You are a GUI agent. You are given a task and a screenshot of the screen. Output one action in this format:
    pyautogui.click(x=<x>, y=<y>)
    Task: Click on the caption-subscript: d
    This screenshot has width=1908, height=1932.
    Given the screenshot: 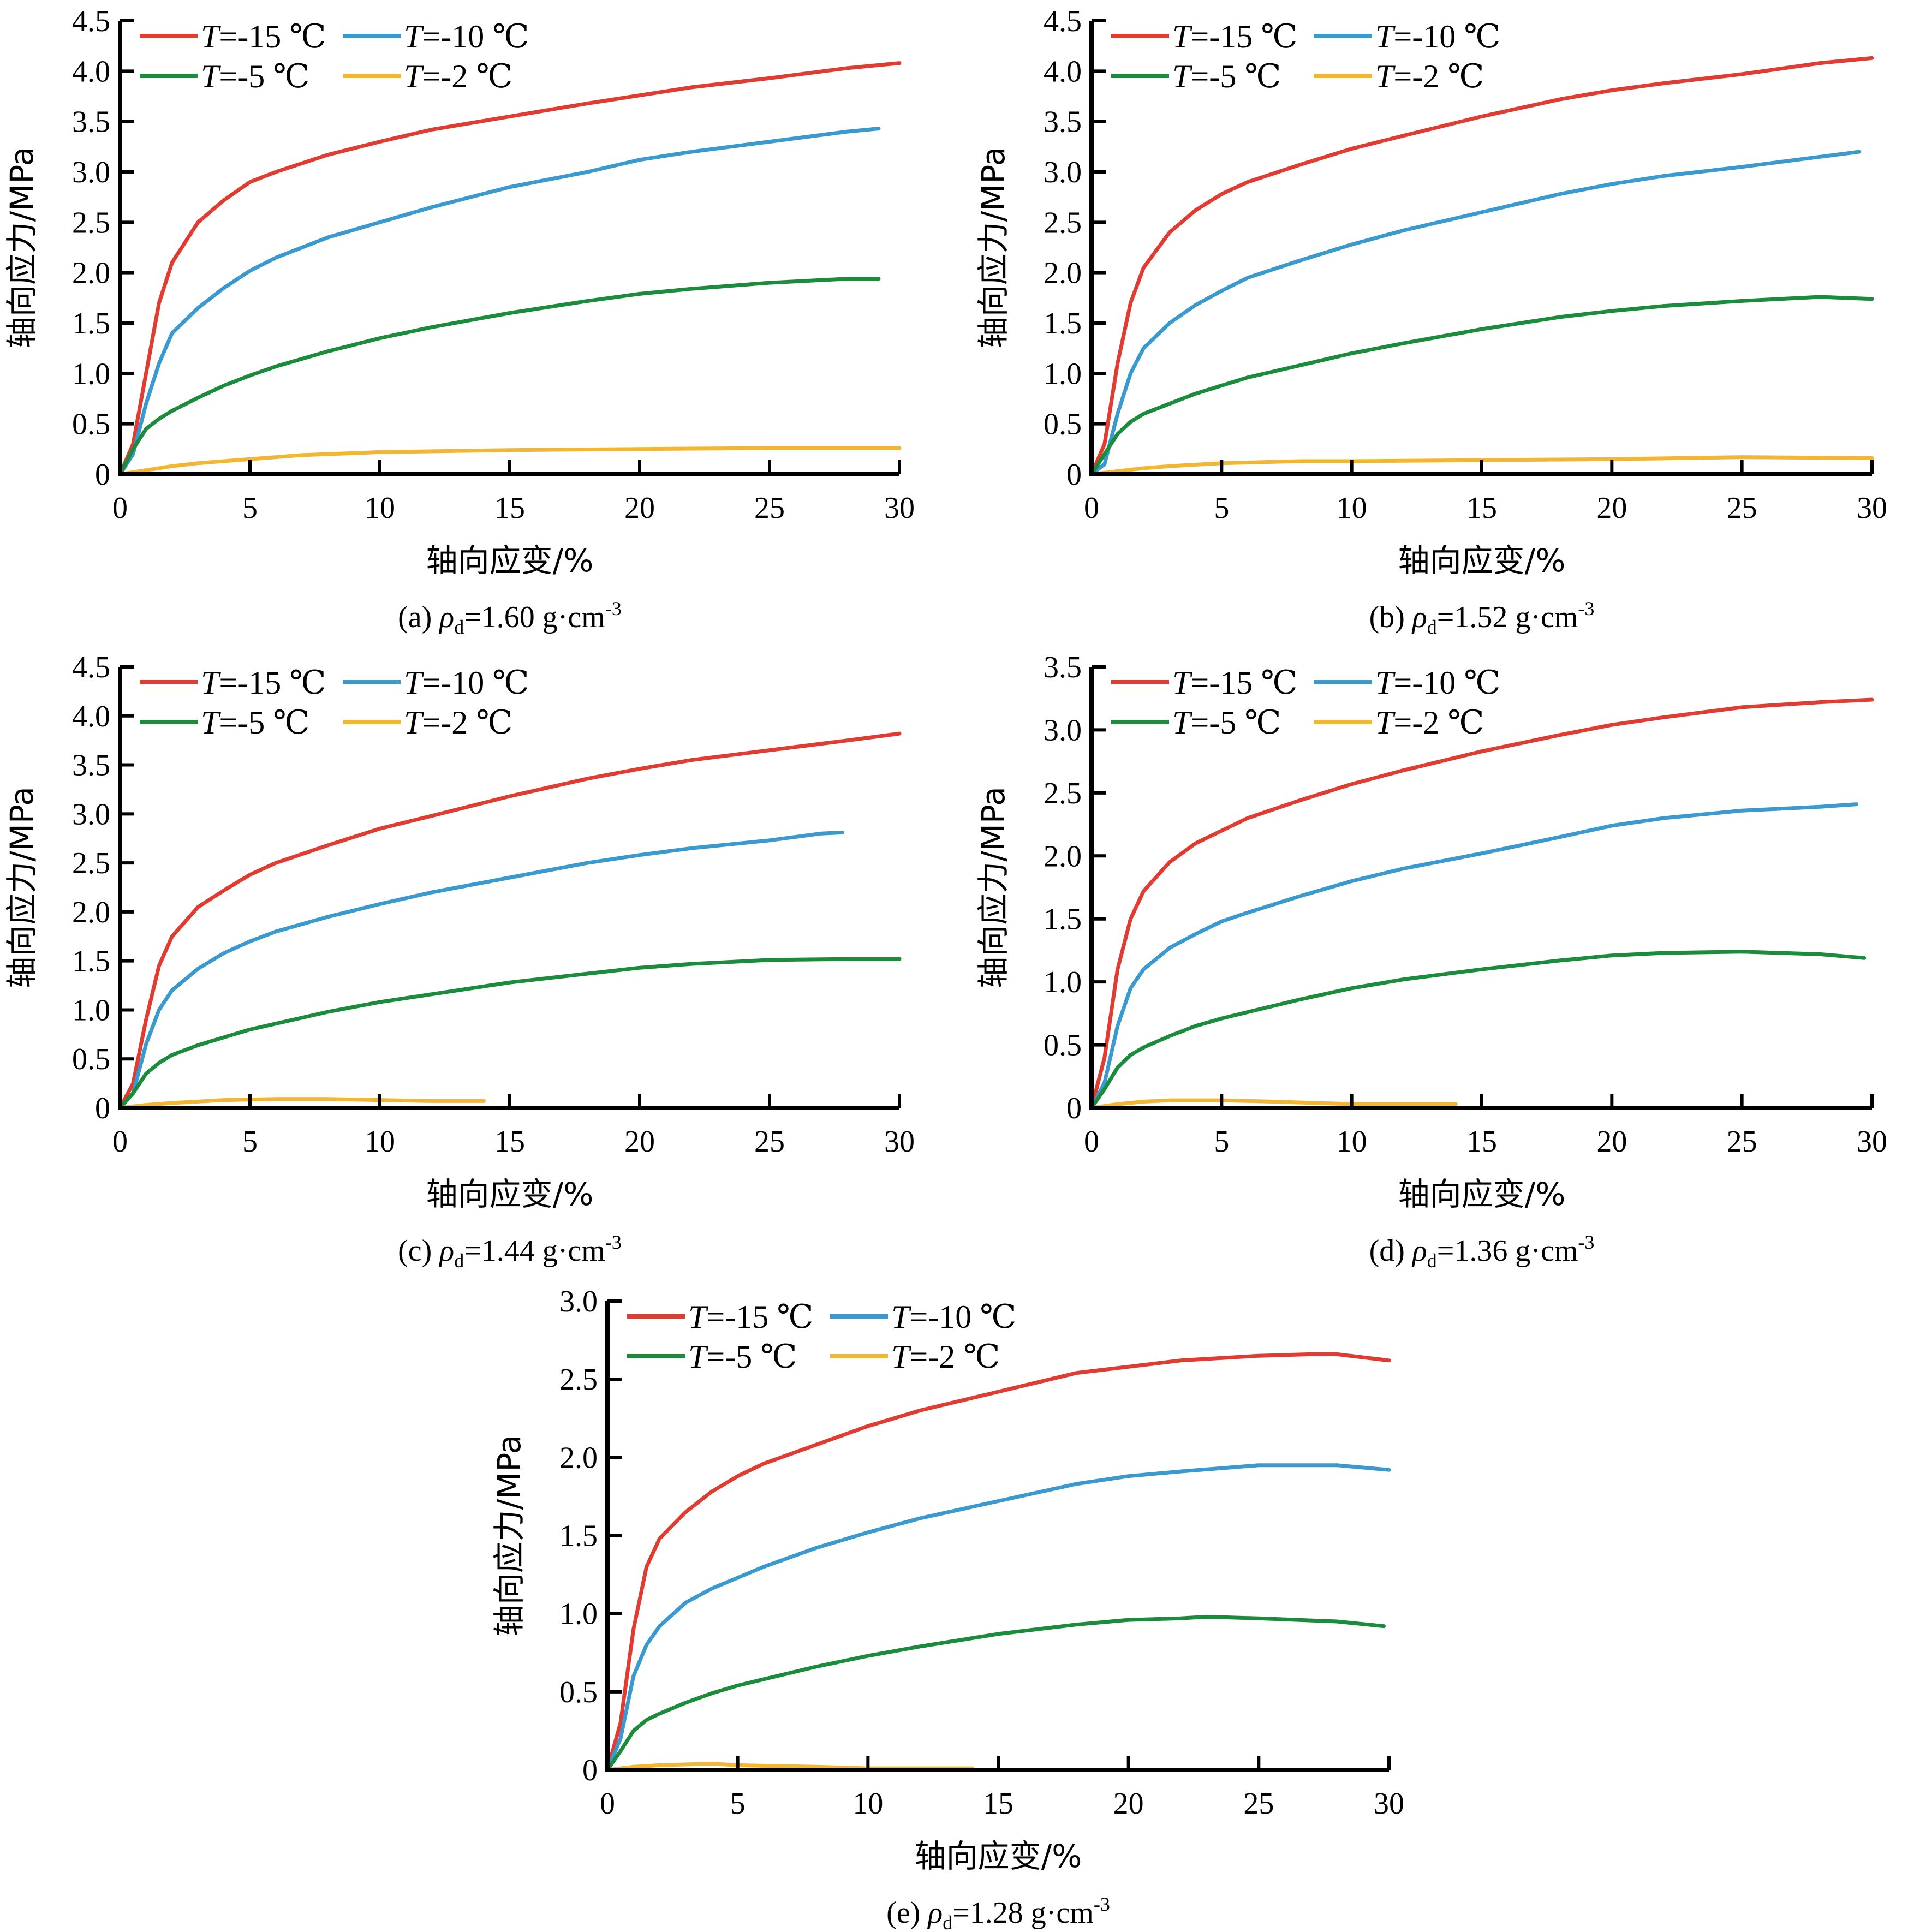 What is the action you would take?
    pyautogui.click(x=459, y=1261)
    